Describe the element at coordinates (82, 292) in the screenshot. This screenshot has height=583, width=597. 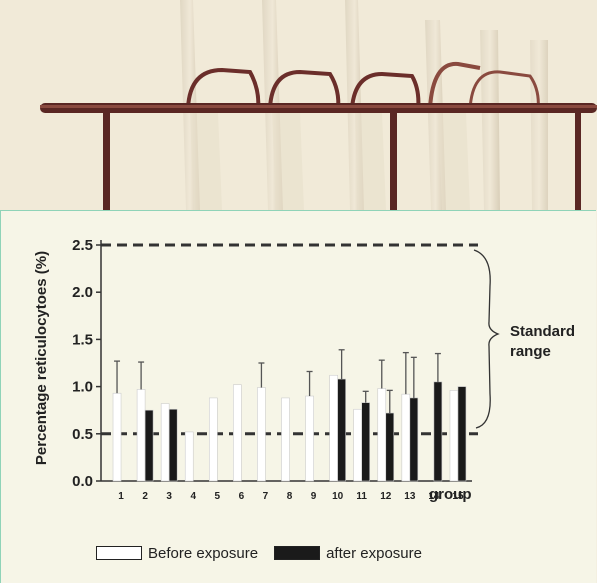
I see `y-tick-label: 2.0` at that location.